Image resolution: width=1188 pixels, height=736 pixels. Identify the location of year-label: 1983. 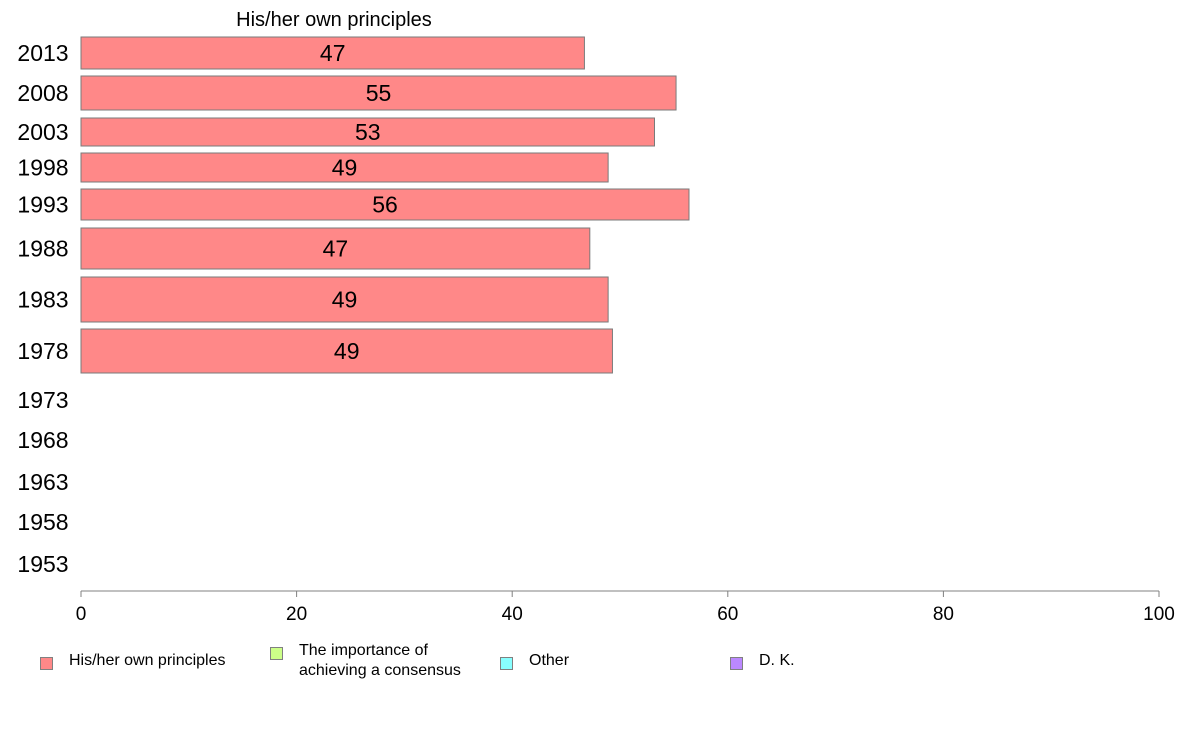
(42, 300).